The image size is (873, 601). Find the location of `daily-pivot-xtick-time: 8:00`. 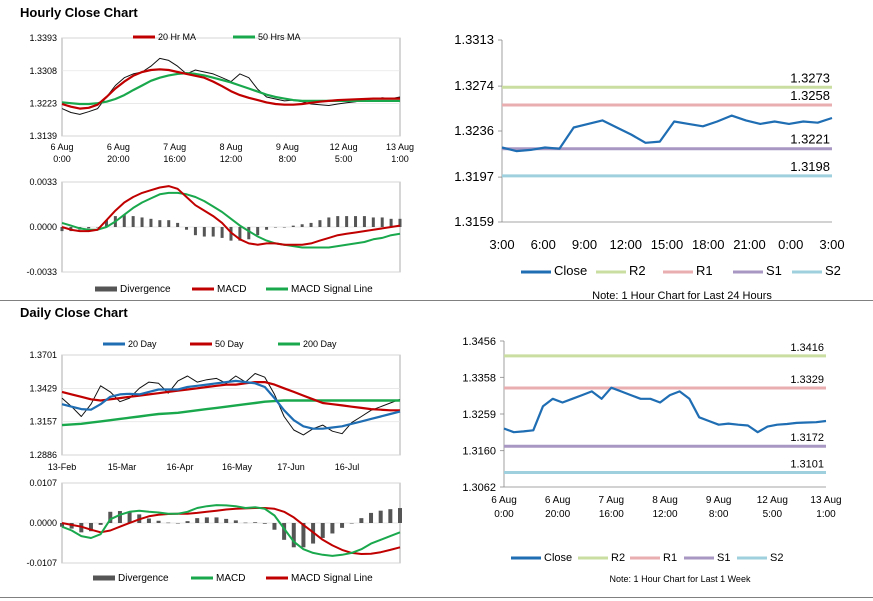

daily-pivot-xtick-time: 8:00 is located at coordinates (719, 514).